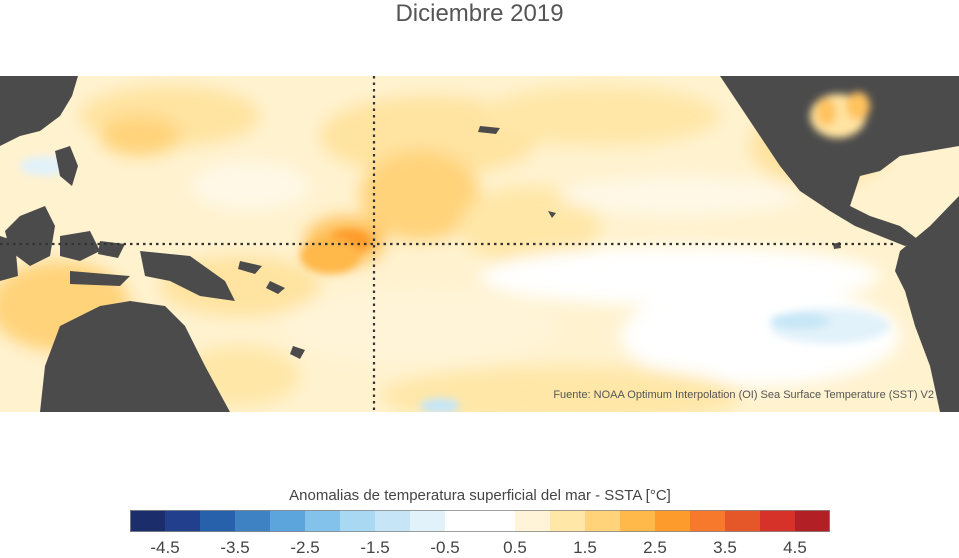  What do you see at coordinates (795, 547) in the screenshot?
I see `colorbar-tick-label: 4.5` at bounding box center [795, 547].